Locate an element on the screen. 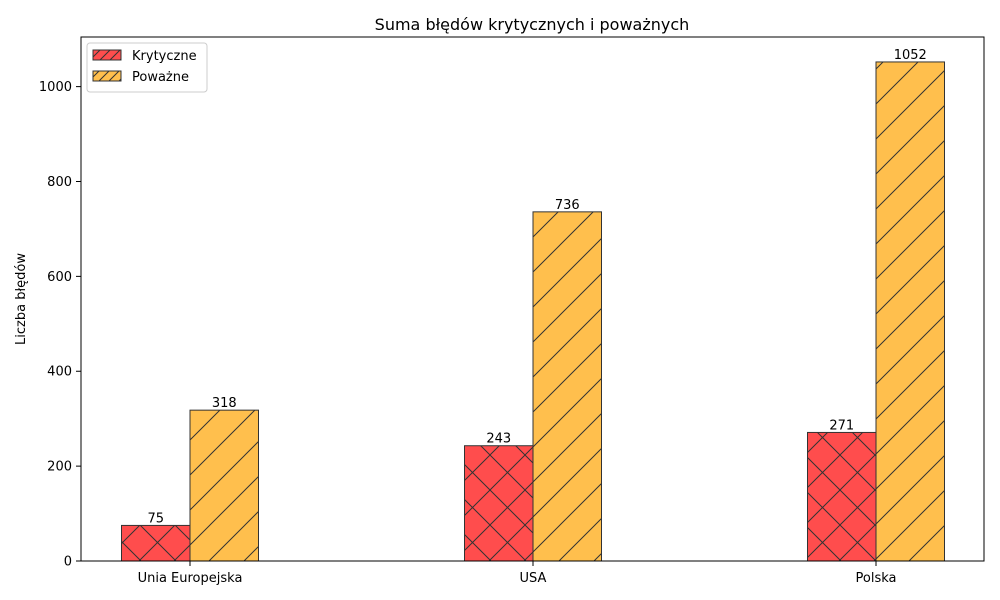  chart-title: Suma błędów krytycznych i poważnych is located at coordinates (532, 24).